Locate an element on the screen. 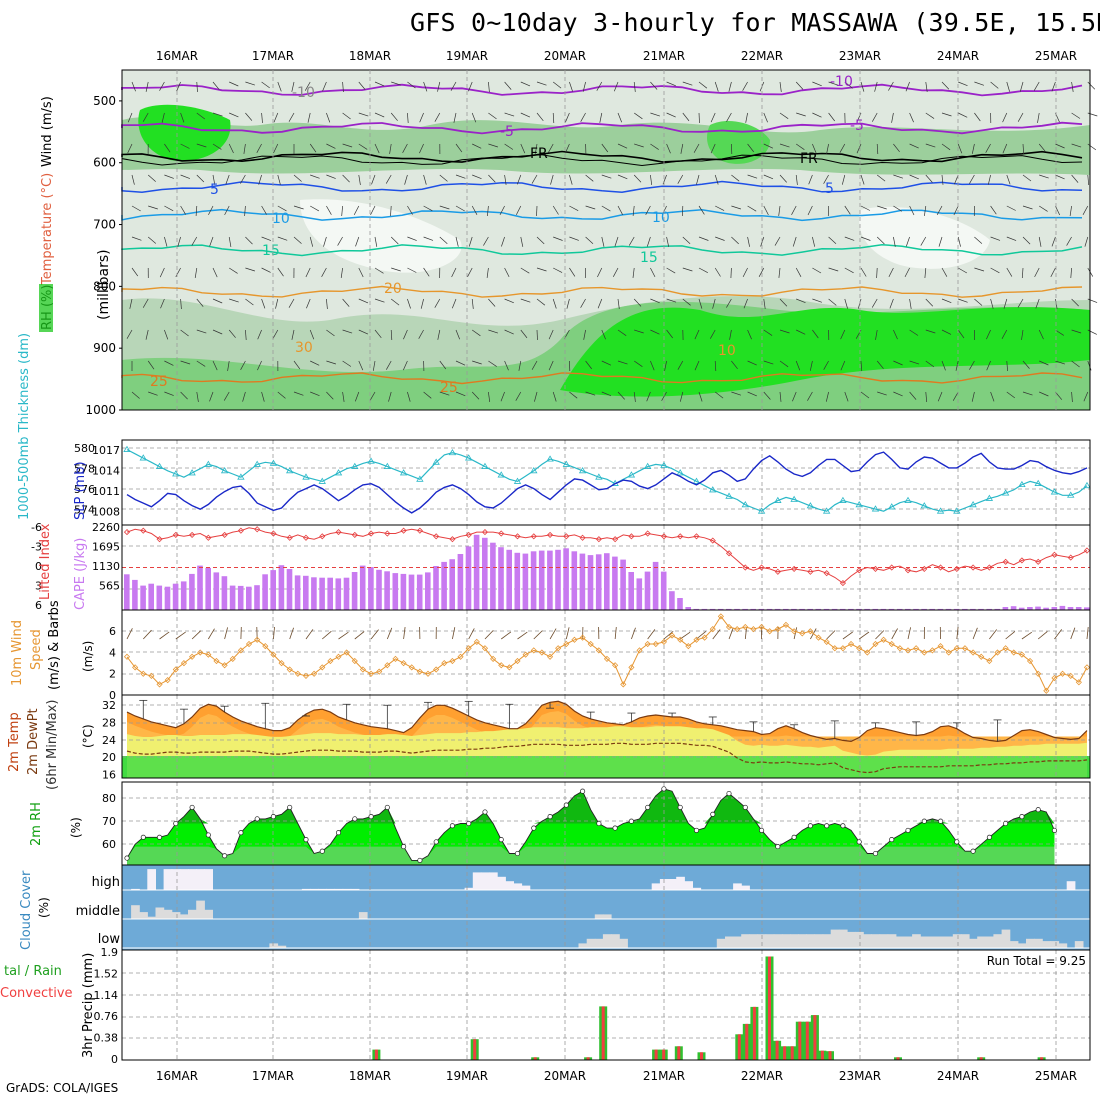  date-tick-label-bottom: 16MAR is located at coordinates (177, 1076).